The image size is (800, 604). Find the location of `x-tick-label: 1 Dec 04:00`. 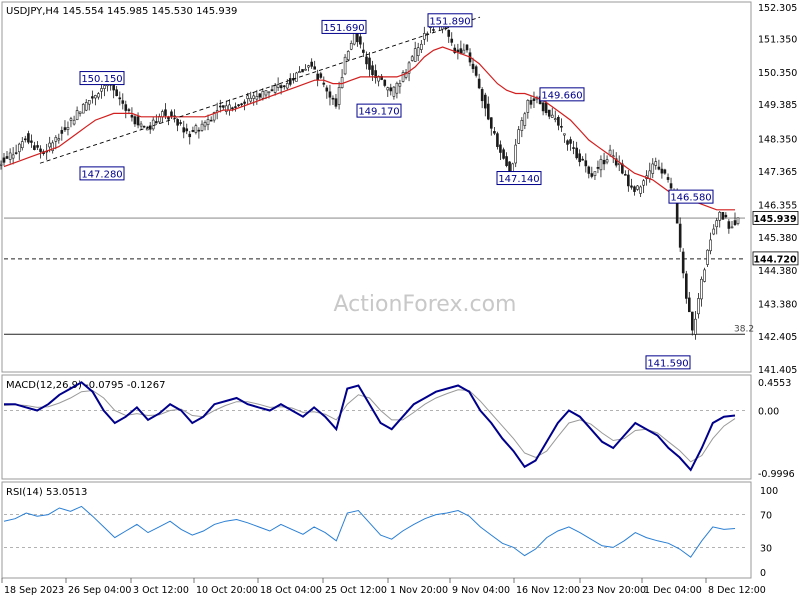

x-tick-label: 1 Dec 04:00 is located at coordinates (673, 590).